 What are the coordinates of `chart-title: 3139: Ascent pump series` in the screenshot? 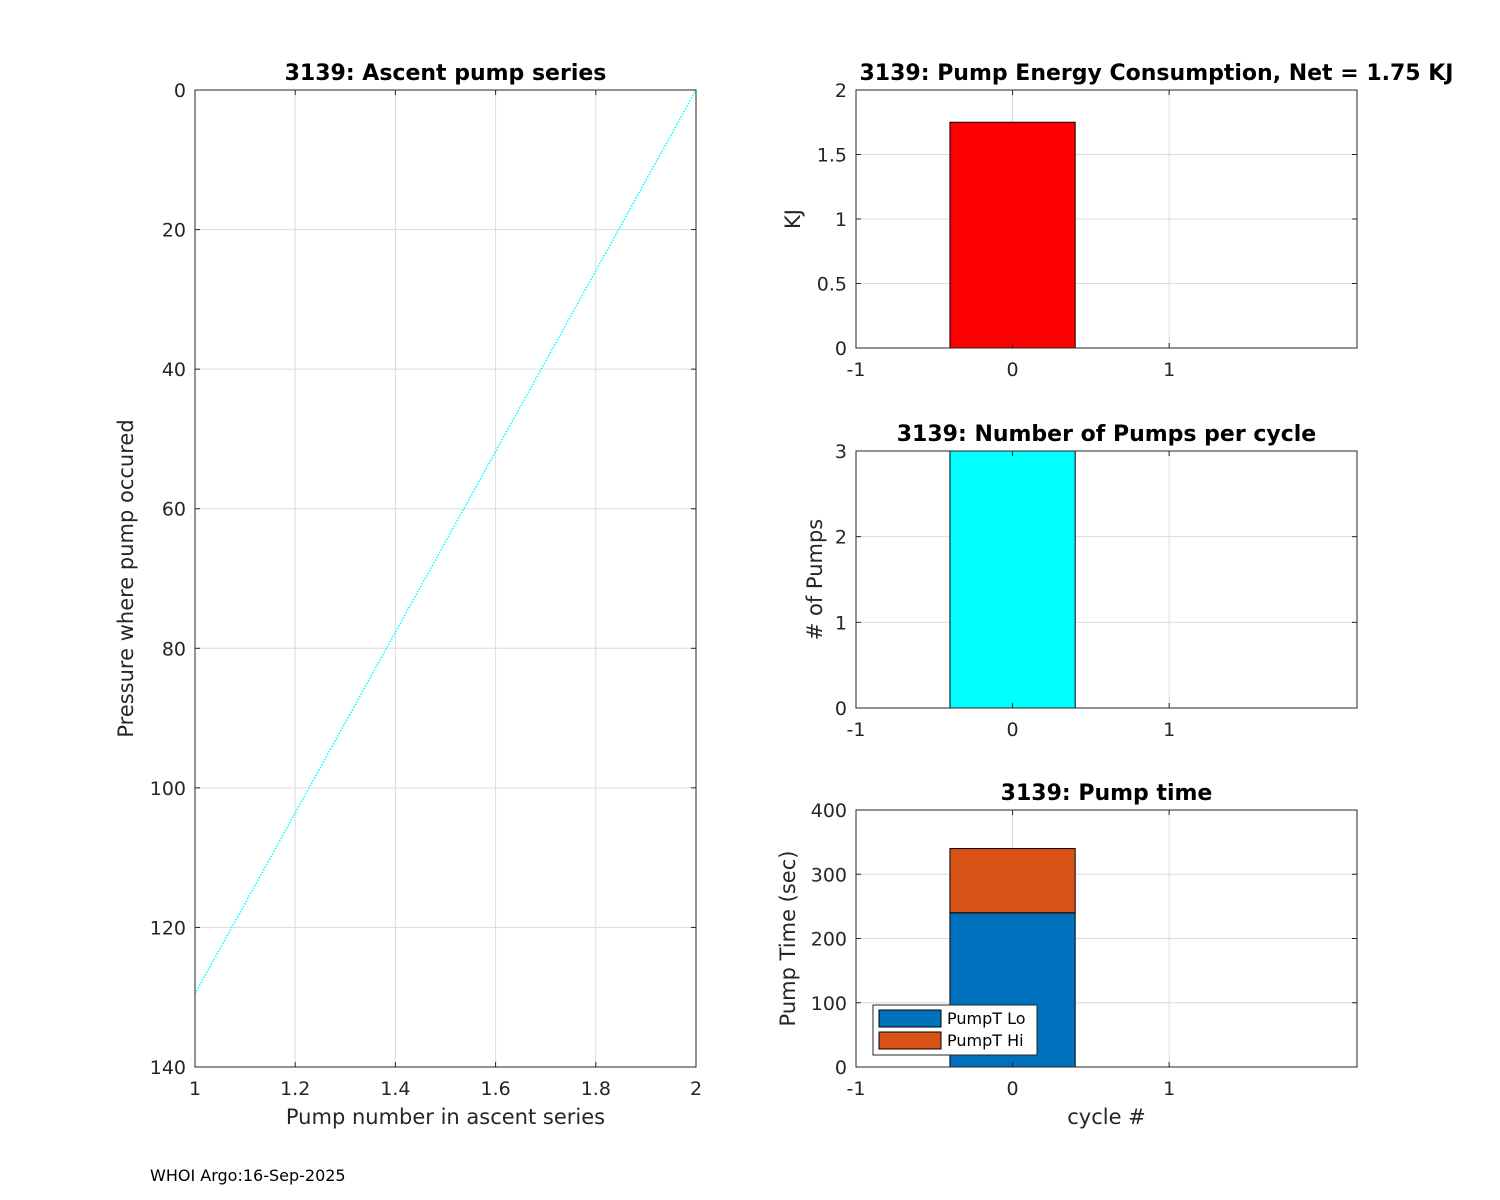 It's located at (446, 73).